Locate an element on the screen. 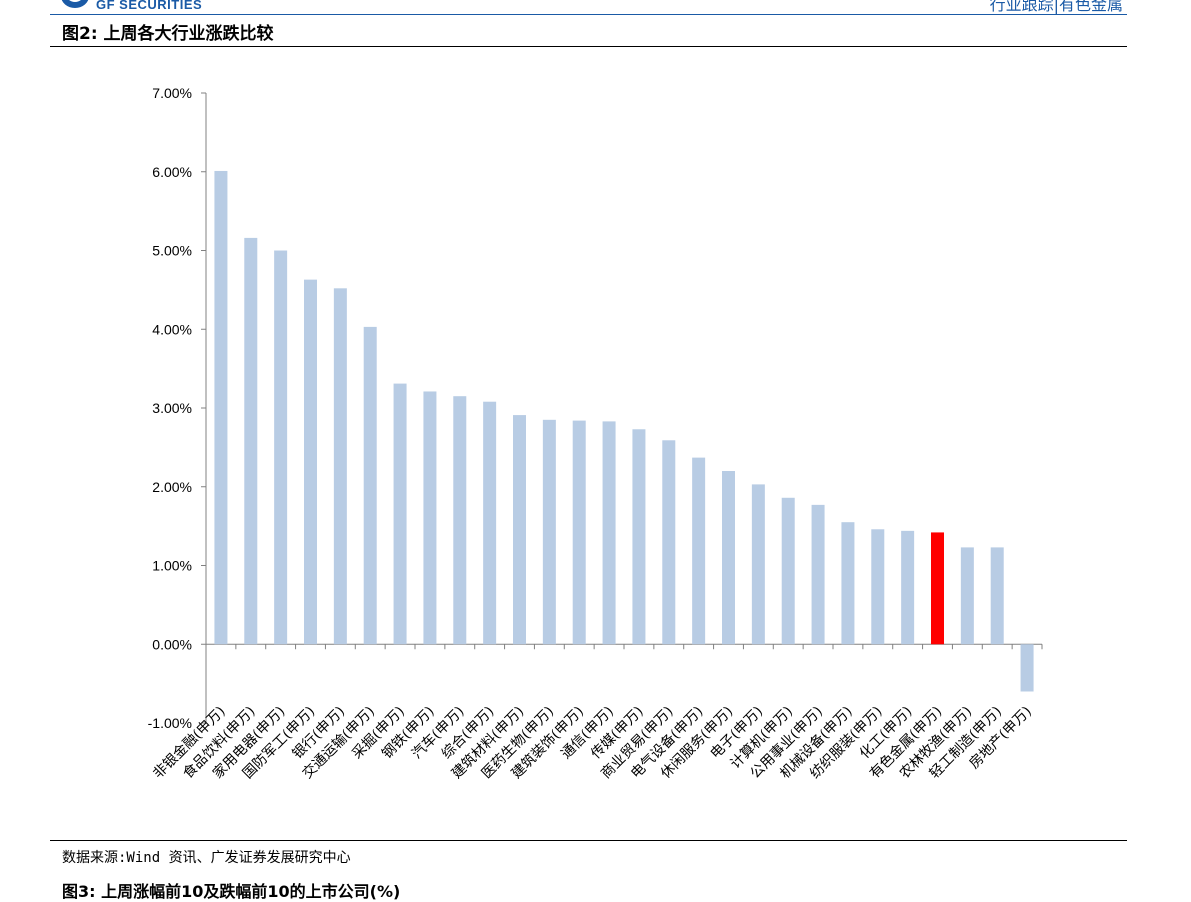 The height and width of the screenshot is (902, 1191). y-tick-label: 7.00% is located at coordinates (172, 93).